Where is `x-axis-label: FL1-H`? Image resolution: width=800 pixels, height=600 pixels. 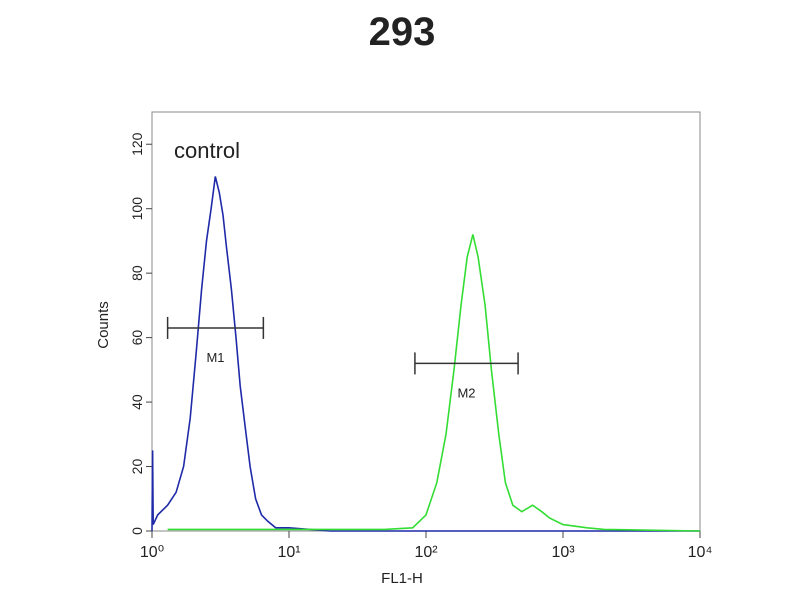 x-axis-label: FL1-H is located at coordinates (402, 578).